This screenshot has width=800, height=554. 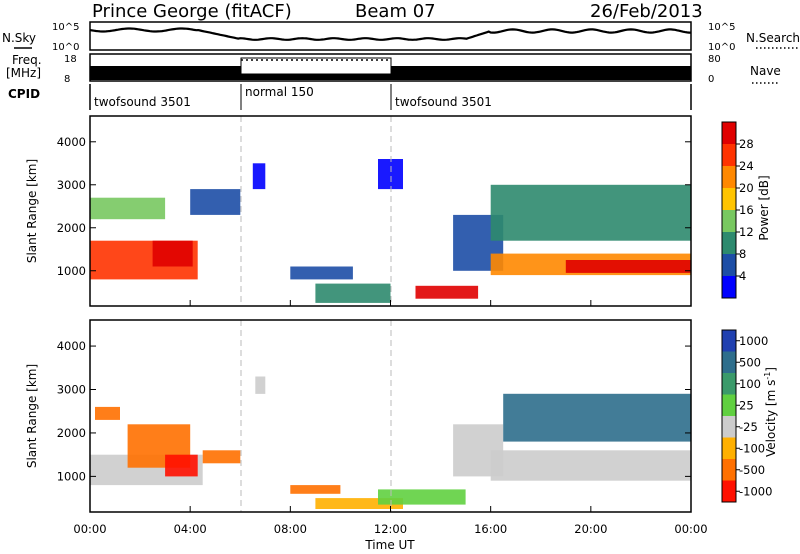 What do you see at coordinates (490, 529) in the screenshot?
I see `x-tick-label: 16:00` at bounding box center [490, 529].